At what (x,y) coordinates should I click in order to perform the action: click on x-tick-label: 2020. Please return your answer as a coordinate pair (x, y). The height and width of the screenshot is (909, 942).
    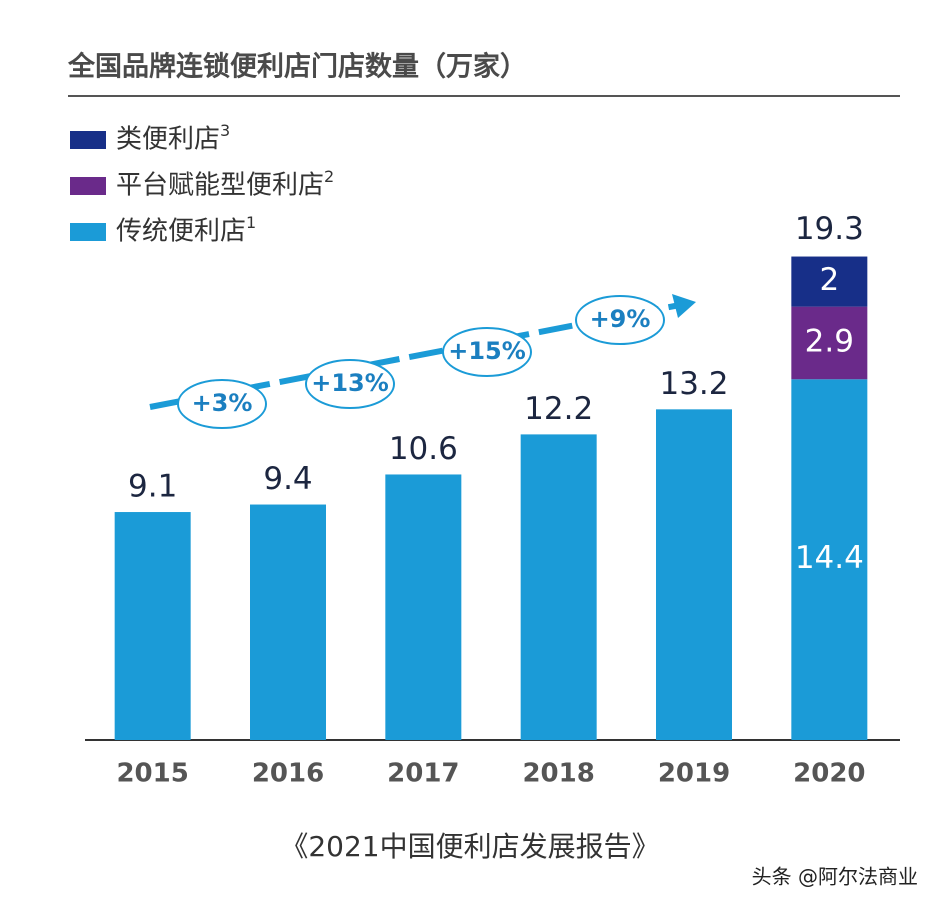
    Looking at the image, I should click on (829, 774).